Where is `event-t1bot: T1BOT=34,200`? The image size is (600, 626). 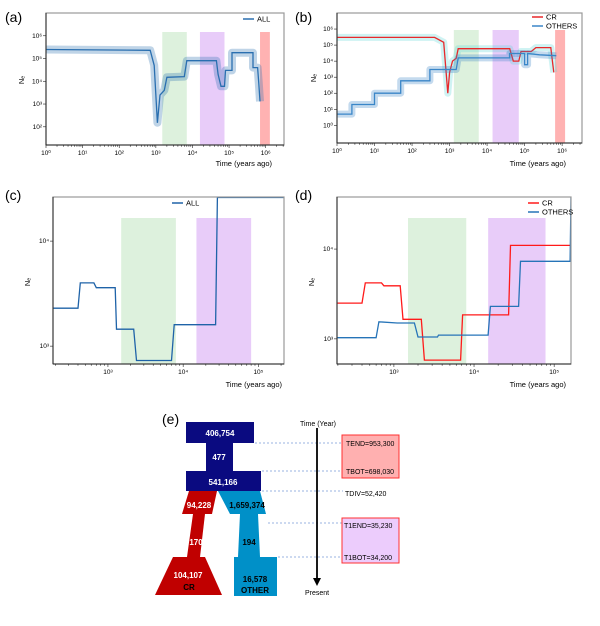 event-t1bot: T1BOT=34,200 is located at coordinates (368, 558).